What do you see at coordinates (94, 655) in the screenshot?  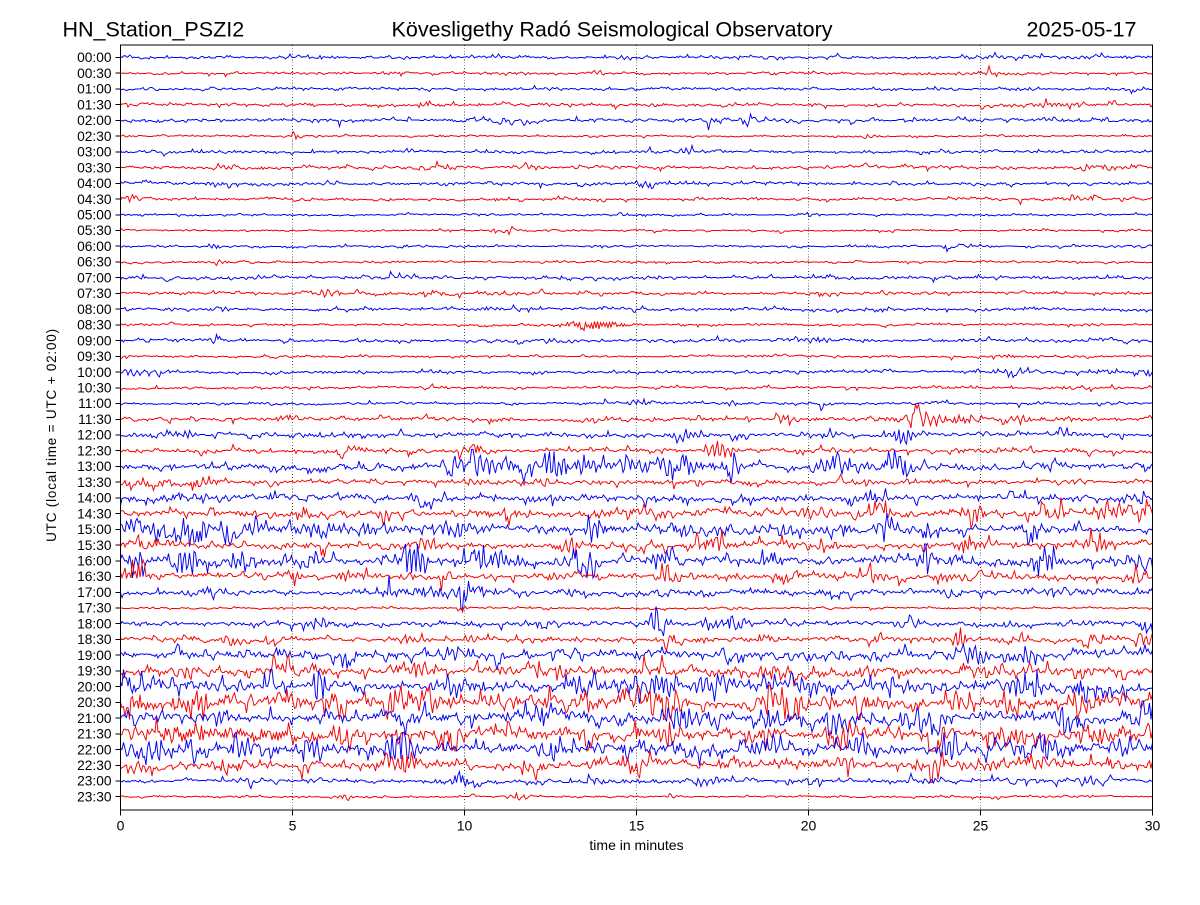 I see `svg-text: 19:00` at bounding box center [94, 655].